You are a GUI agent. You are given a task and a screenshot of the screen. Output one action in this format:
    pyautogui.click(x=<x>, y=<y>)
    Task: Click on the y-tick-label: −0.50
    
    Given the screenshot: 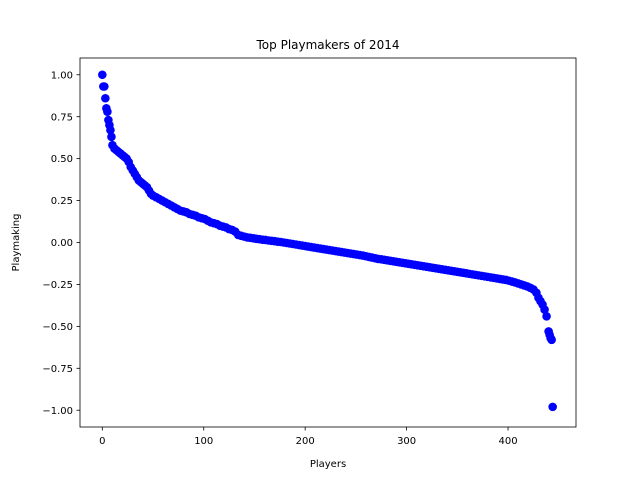 What is the action you would take?
    pyautogui.click(x=57, y=327)
    